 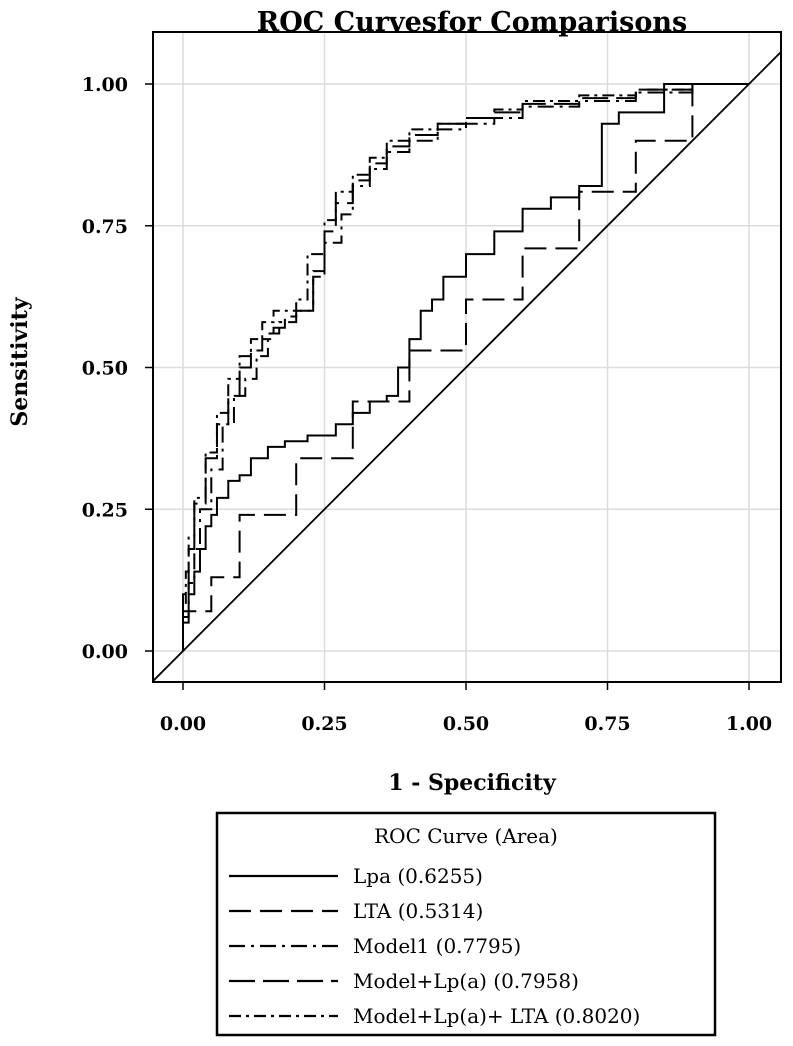 What do you see at coordinates (607, 724) in the screenshot?
I see `x-tick-label: 0.75` at bounding box center [607, 724].